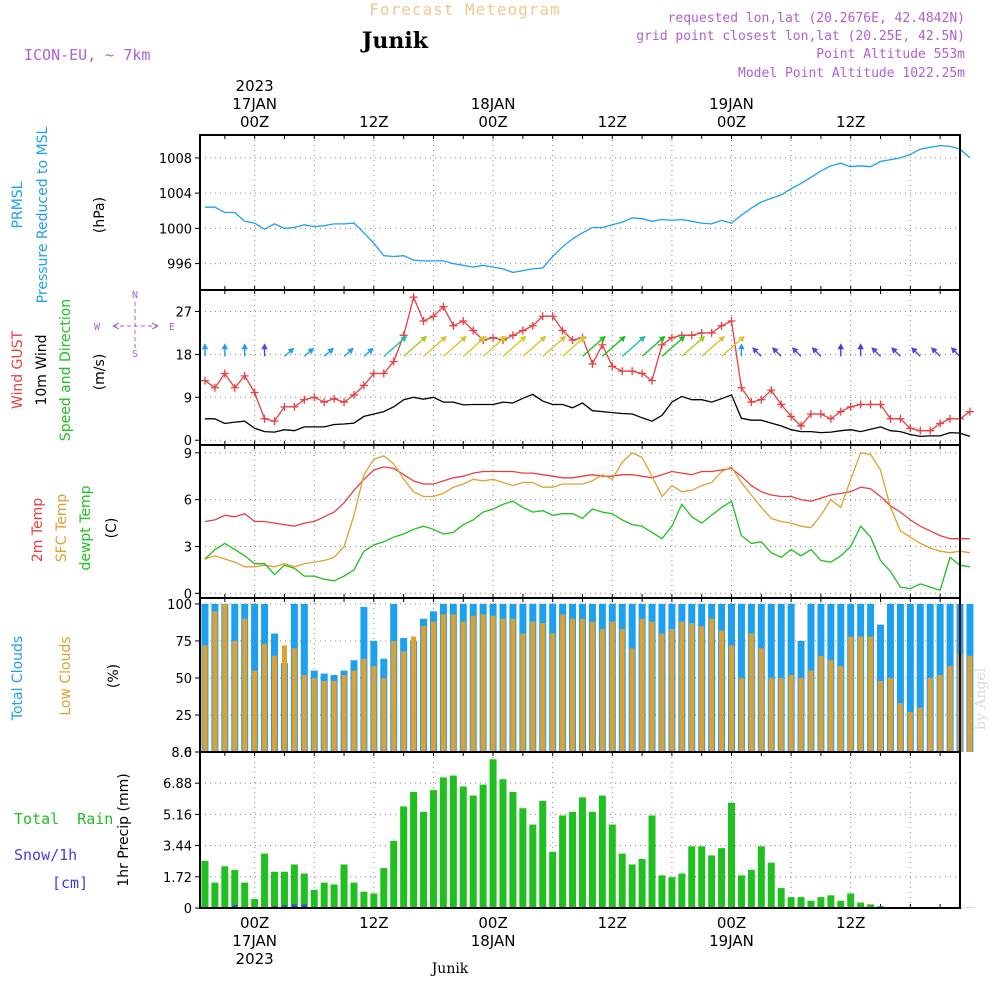  Describe the element at coordinates (172, 327) in the screenshot. I see `compass-east: E` at that location.